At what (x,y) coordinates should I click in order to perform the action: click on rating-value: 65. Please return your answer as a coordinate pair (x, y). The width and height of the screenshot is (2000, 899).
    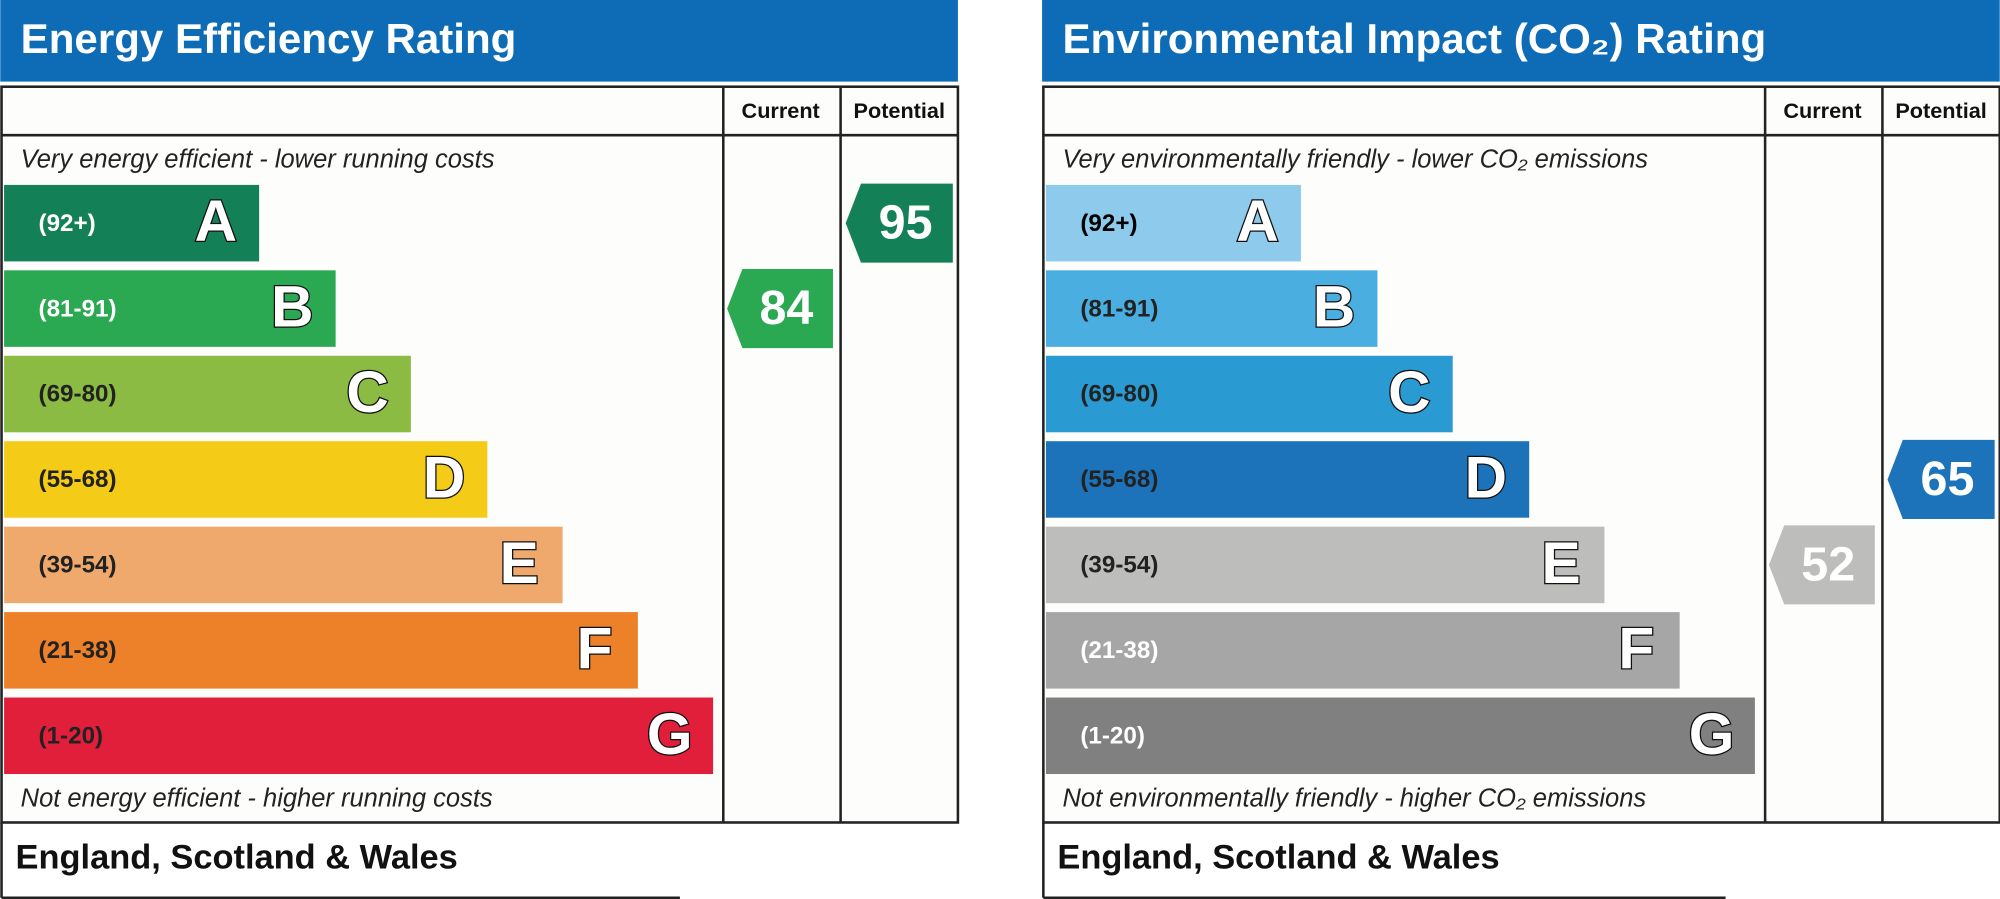
    Looking at the image, I should click on (1948, 479).